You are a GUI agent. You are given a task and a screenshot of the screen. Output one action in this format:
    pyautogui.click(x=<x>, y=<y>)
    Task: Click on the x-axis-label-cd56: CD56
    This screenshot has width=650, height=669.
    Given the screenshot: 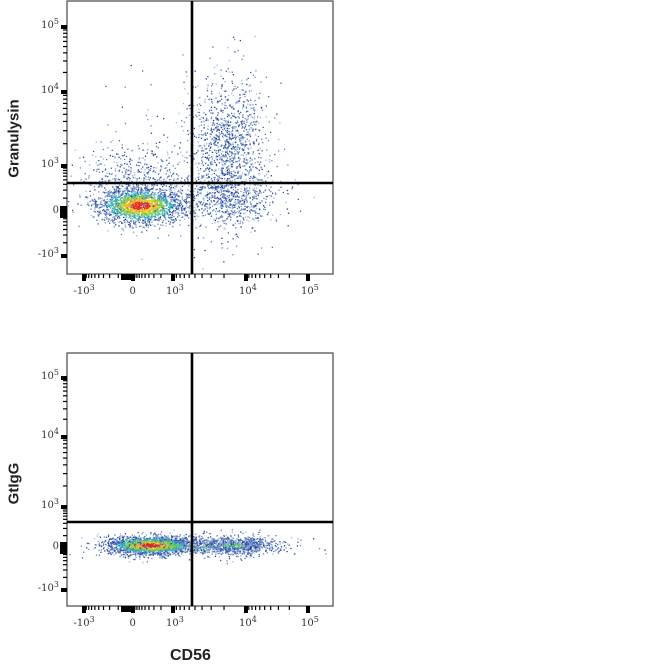 What is the action you would take?
    pyautogui.click(x=190, y=655)
    